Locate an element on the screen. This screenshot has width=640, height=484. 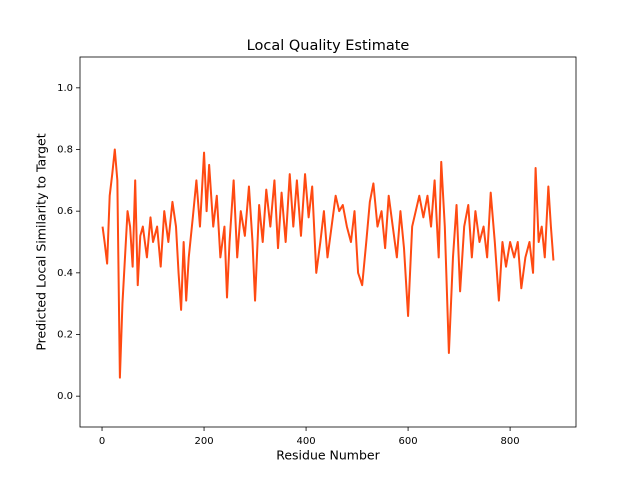
y-tick-label: 0.6 is located at coordinates (65, 211).